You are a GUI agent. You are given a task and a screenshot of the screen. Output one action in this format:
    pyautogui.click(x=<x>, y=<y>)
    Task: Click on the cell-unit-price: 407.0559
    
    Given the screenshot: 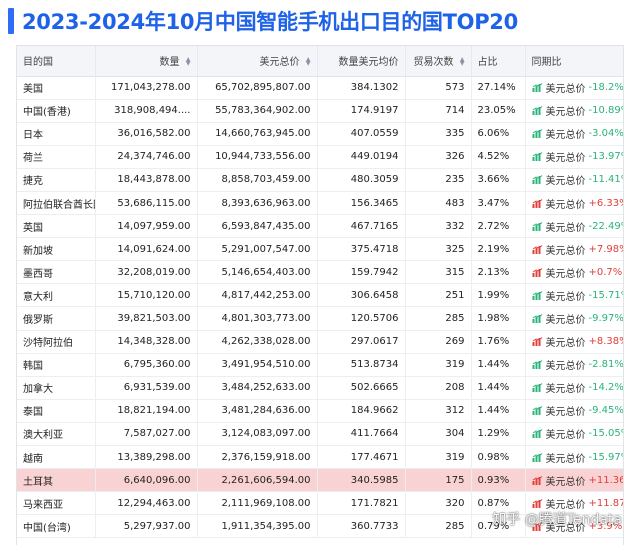 What is the action you would take?
    pyautogui.click(x=361, y=134)
    